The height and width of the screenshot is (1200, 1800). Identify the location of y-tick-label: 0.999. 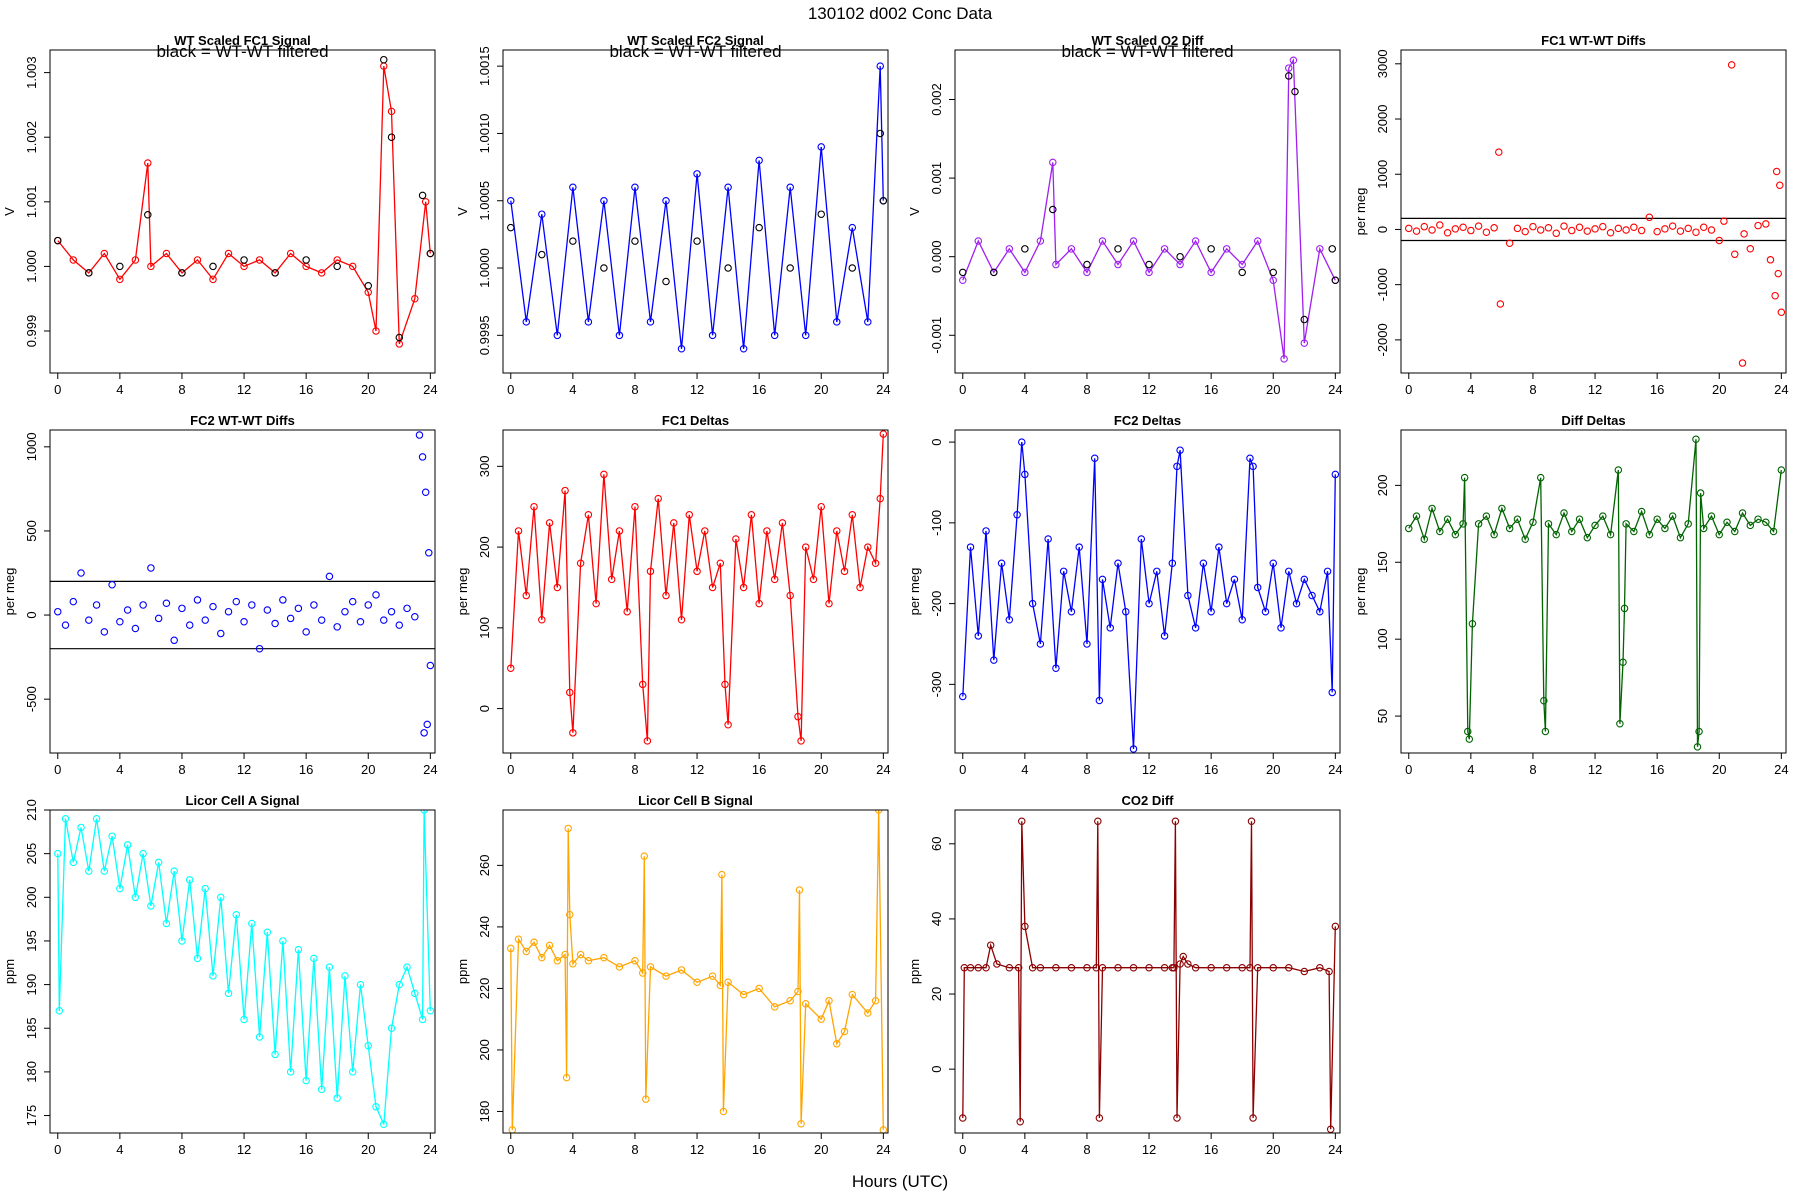
(31, 331).